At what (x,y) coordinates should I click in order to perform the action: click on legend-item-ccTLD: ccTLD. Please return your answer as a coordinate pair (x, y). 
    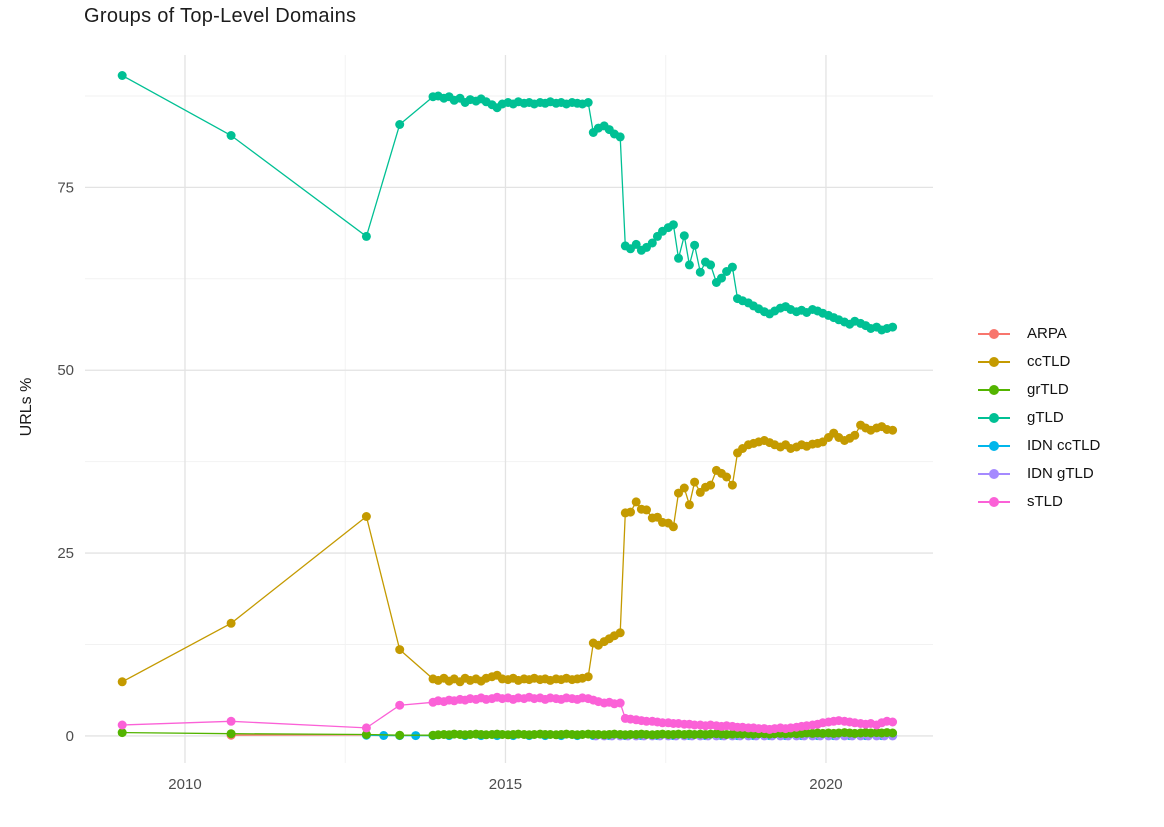
    Looking at the image, I should click on (1039, 361).